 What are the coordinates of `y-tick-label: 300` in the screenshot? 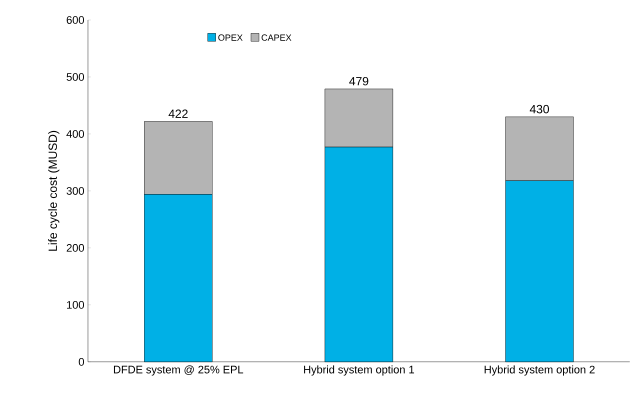 It's located at (75, 191).